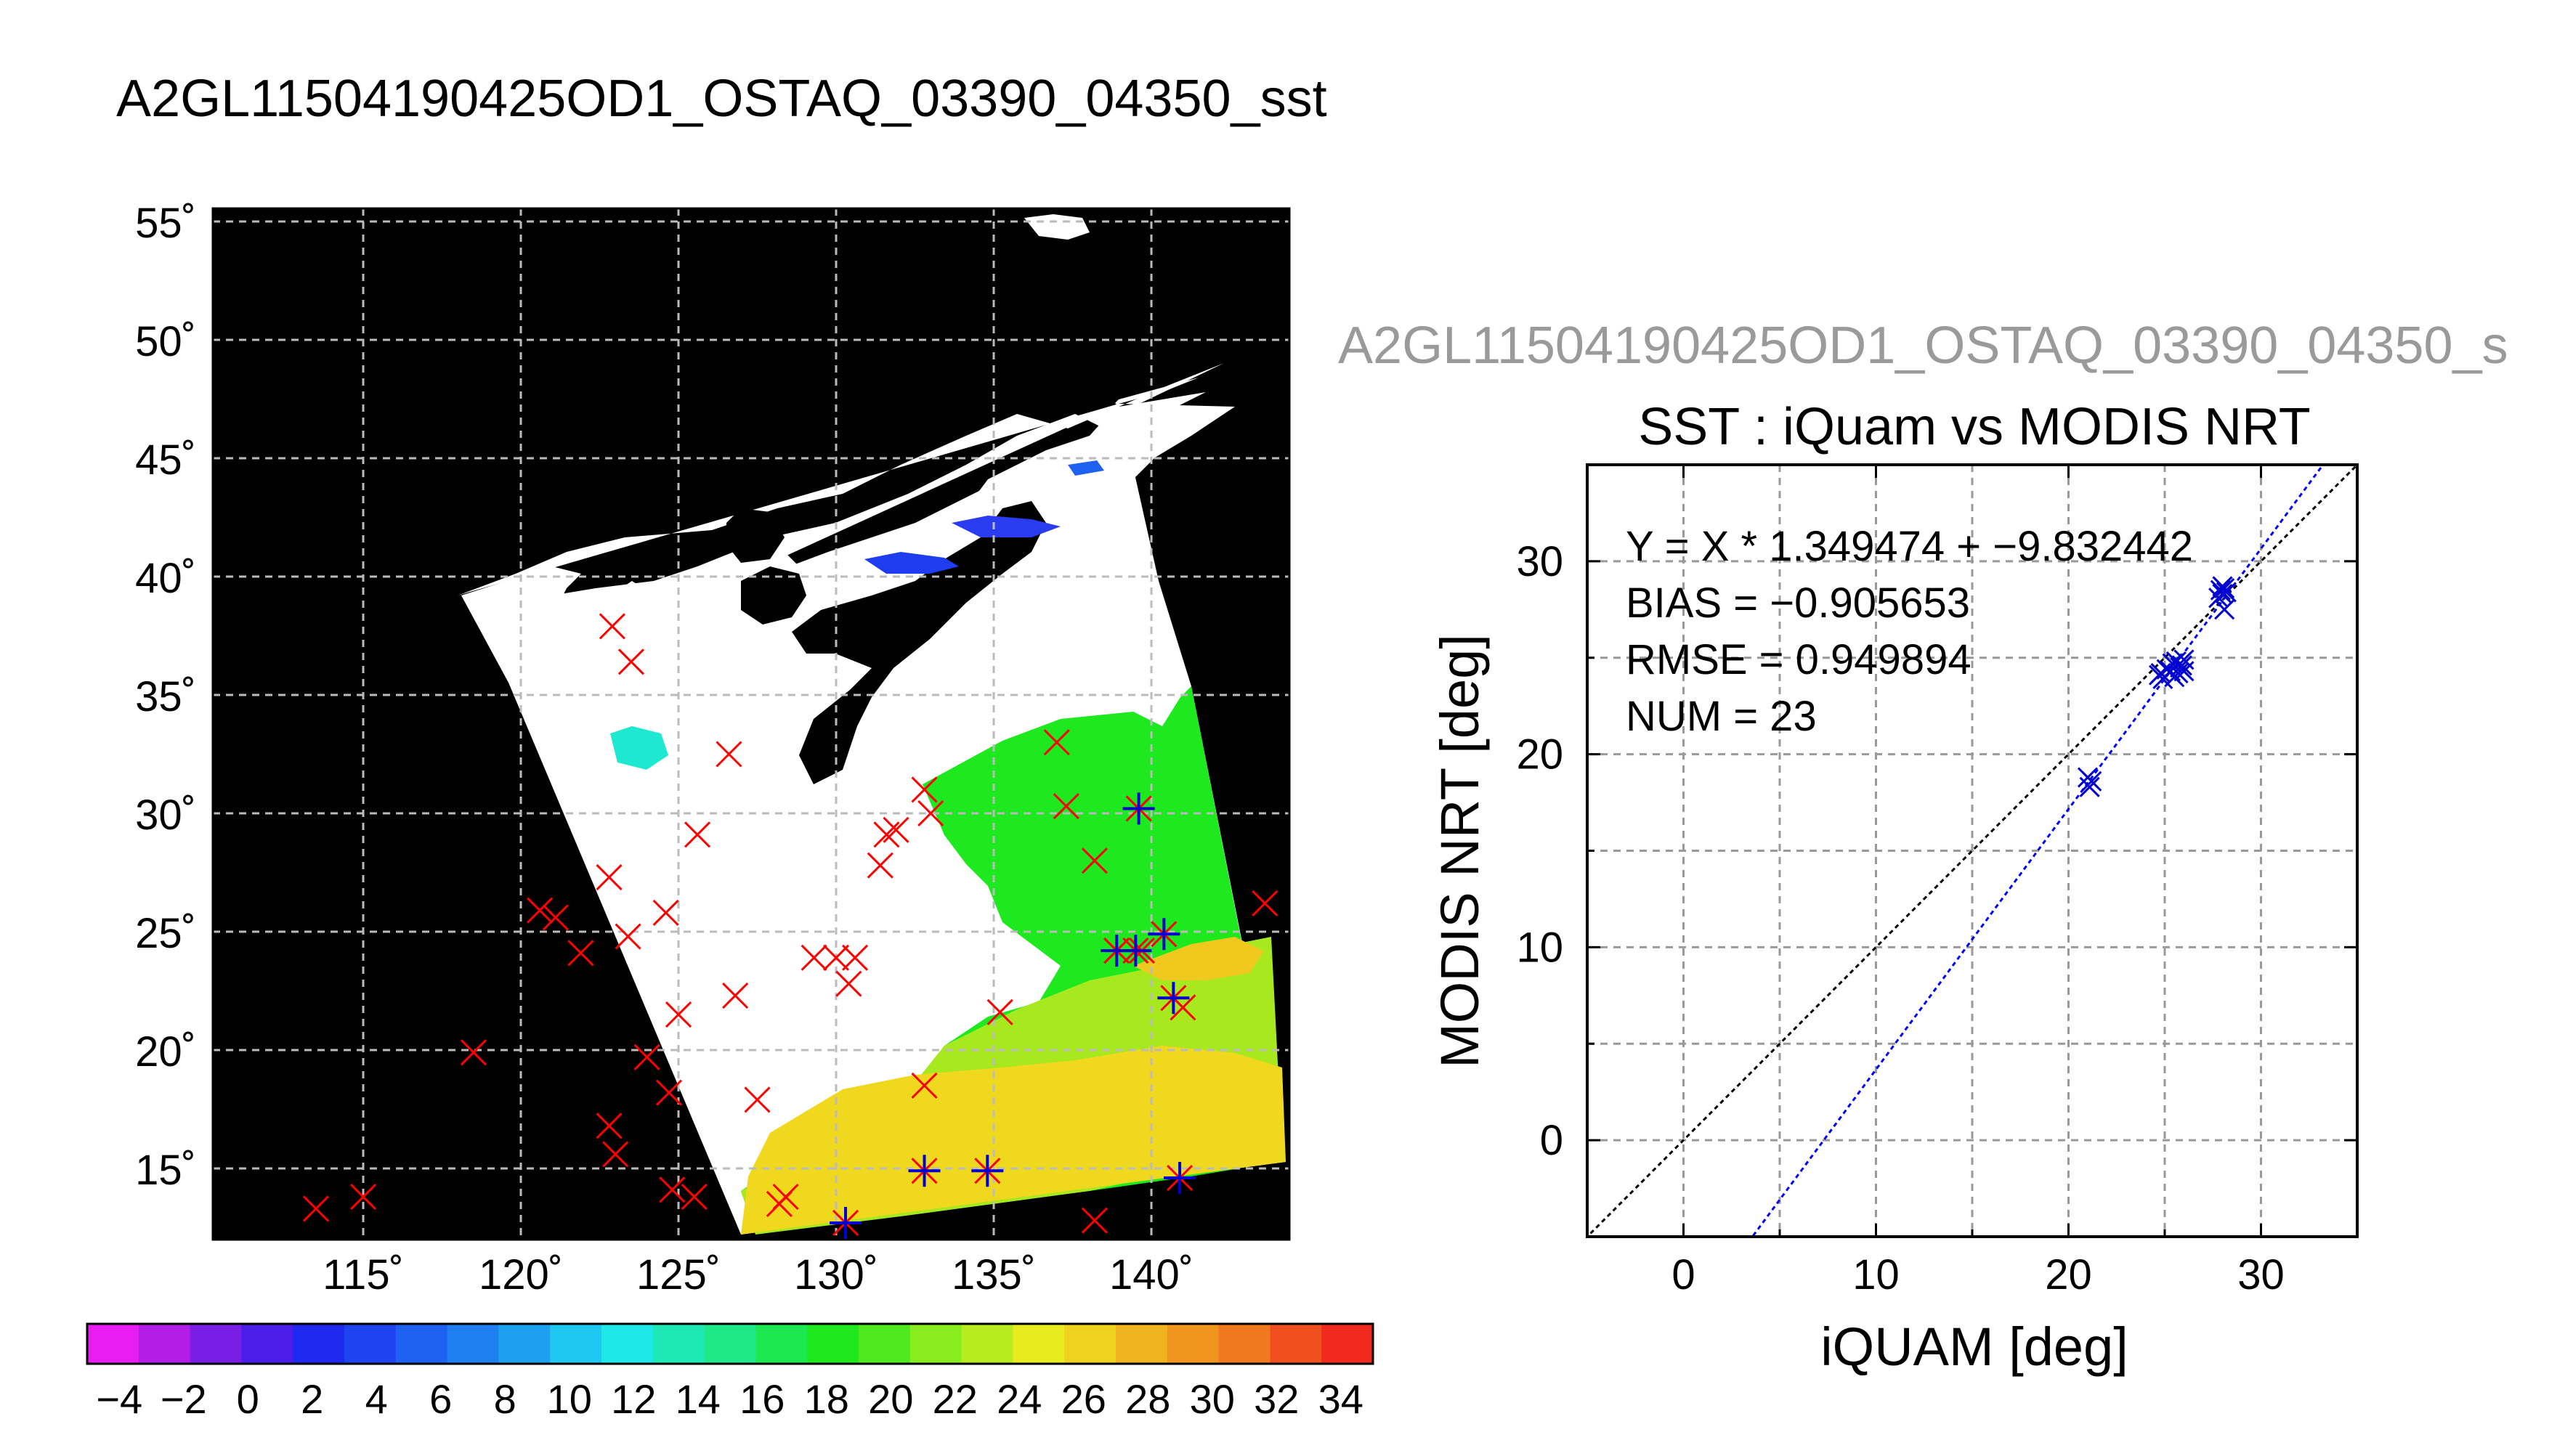  Describe the element at coordinates (1014, 1140) in the screenshot. I see `sst-yellow-region` at that location.